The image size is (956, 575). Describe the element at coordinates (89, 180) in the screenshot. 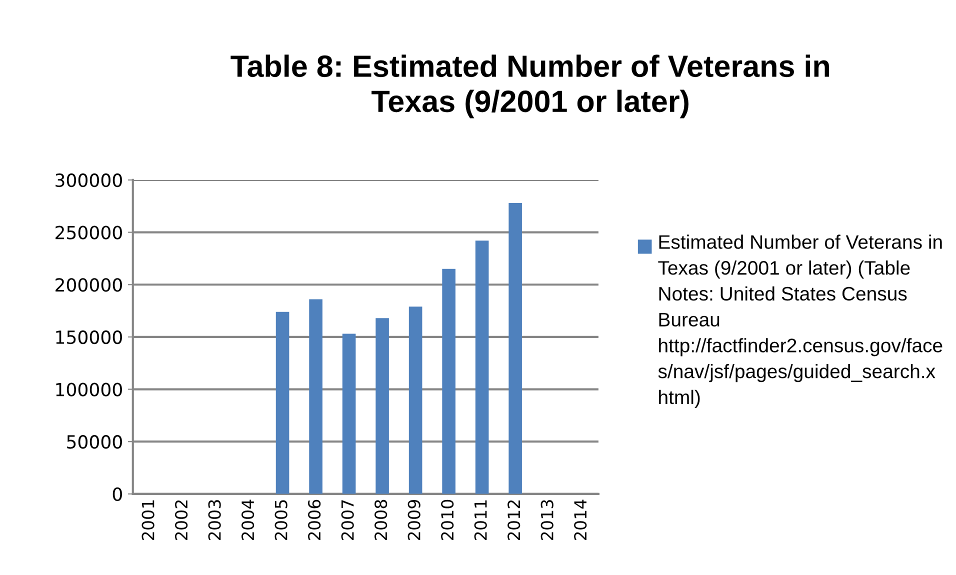

I see `y-tick-label: 300000` at that location.